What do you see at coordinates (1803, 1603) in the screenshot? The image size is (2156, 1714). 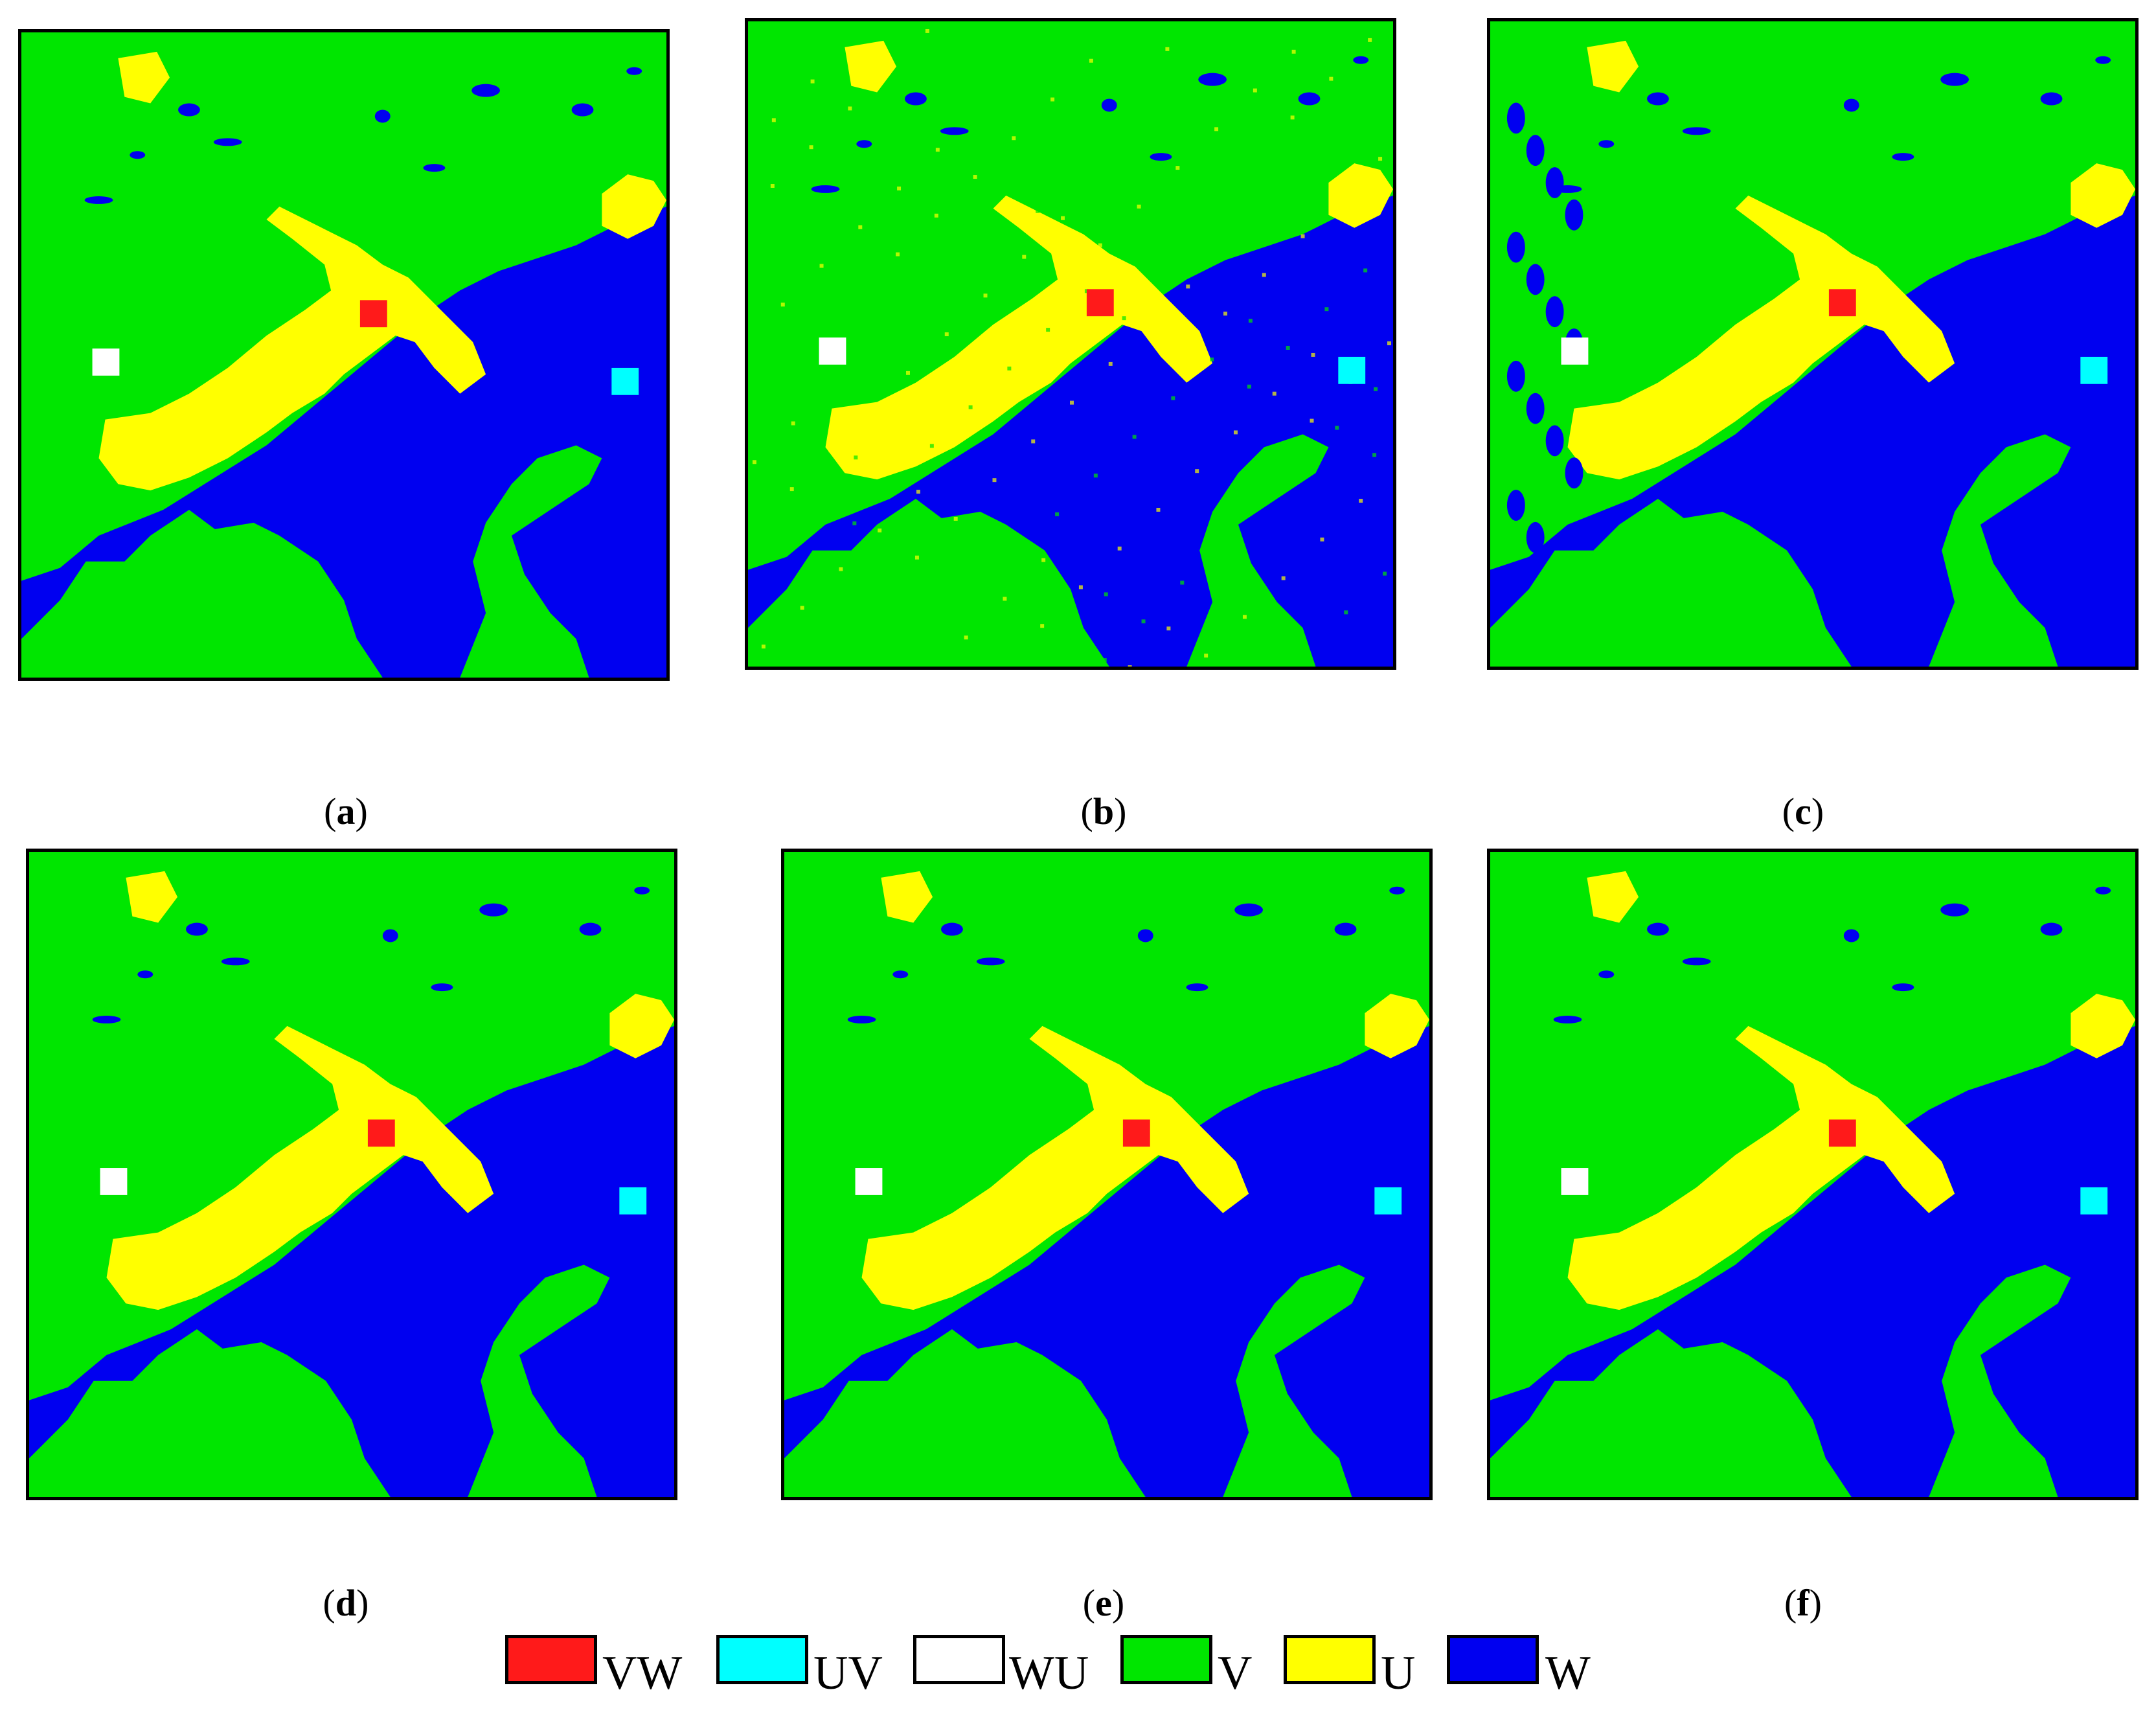 I see `caption-f: (f)` at bounding box center [1803, 1603].